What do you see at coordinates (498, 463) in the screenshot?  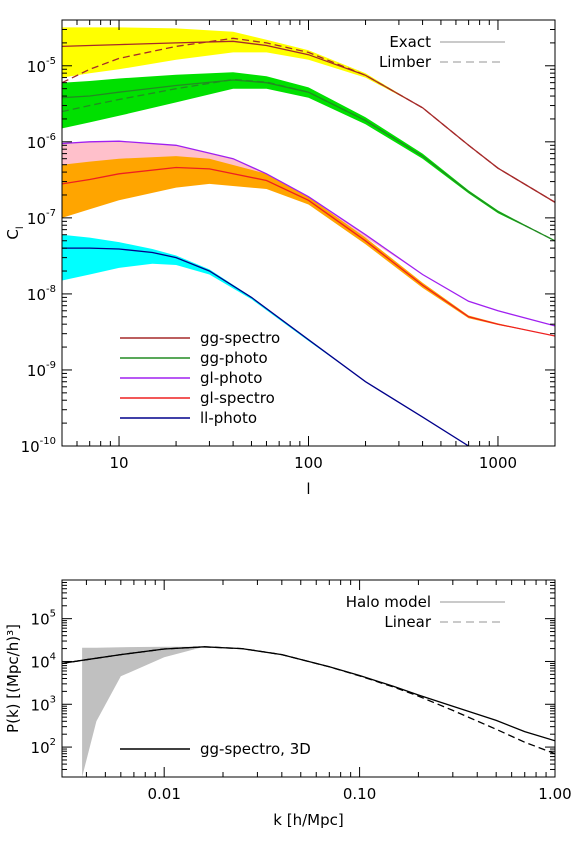 I see `x-tick-label: 1000` at bounding box center [498, 463].